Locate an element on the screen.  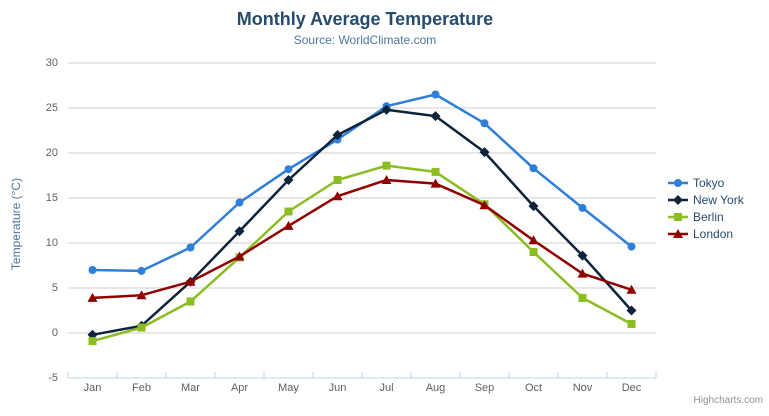
legend-label: Tokyo is located at coordinates (709, 183).